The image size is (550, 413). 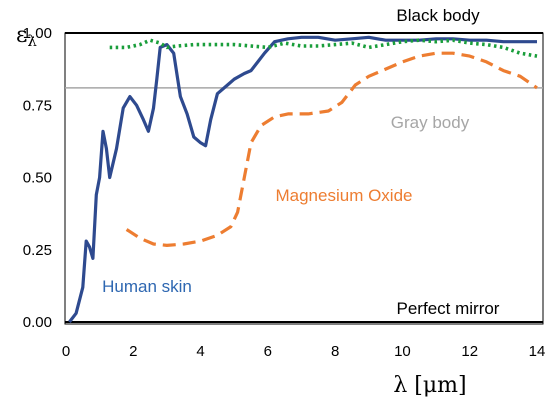 I want to click on y-axis-label: ελ, so click(x=26, y=36).